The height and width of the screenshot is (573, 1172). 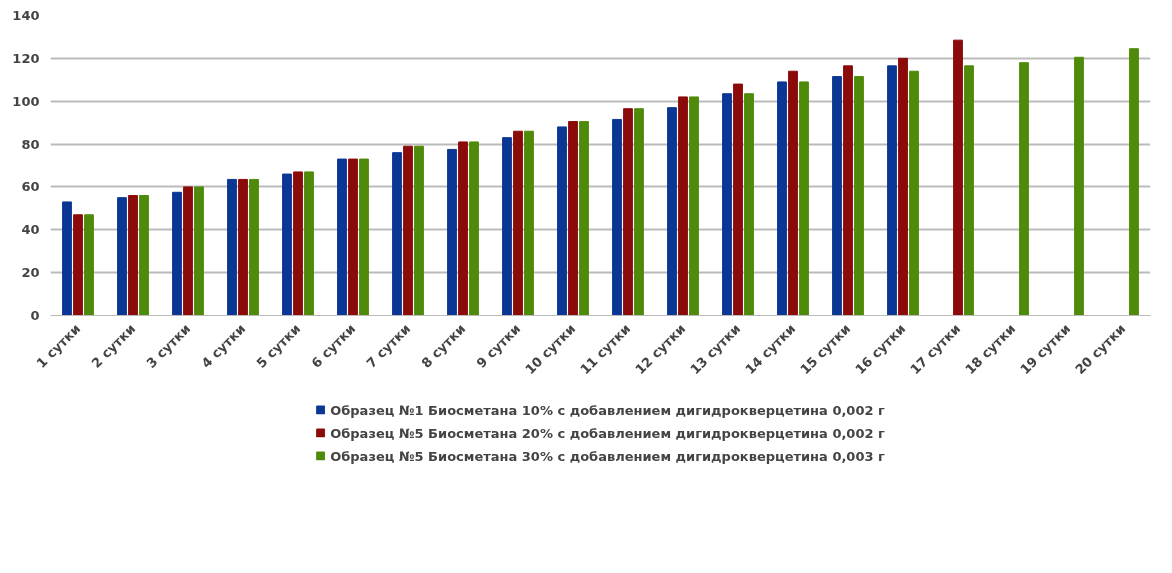 I want to click on y-tick-label: 0, so click(x=35, y=315).